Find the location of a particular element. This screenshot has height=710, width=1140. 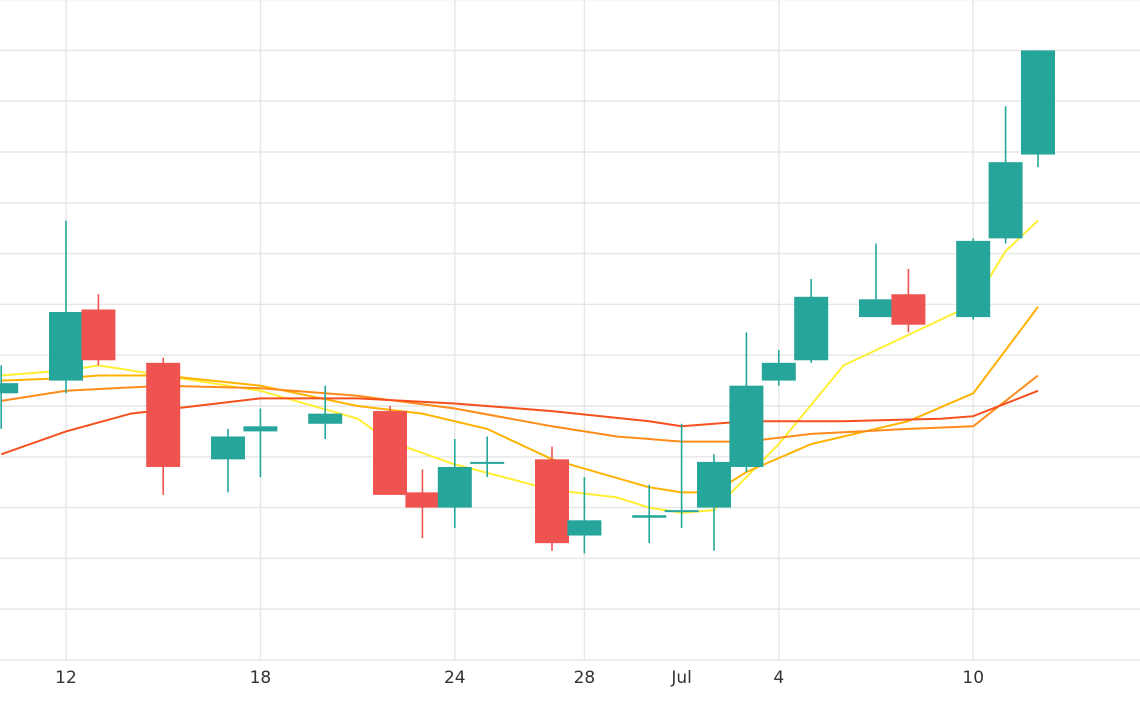

x-tick-label: 18 is located at coordinates (261, 678).